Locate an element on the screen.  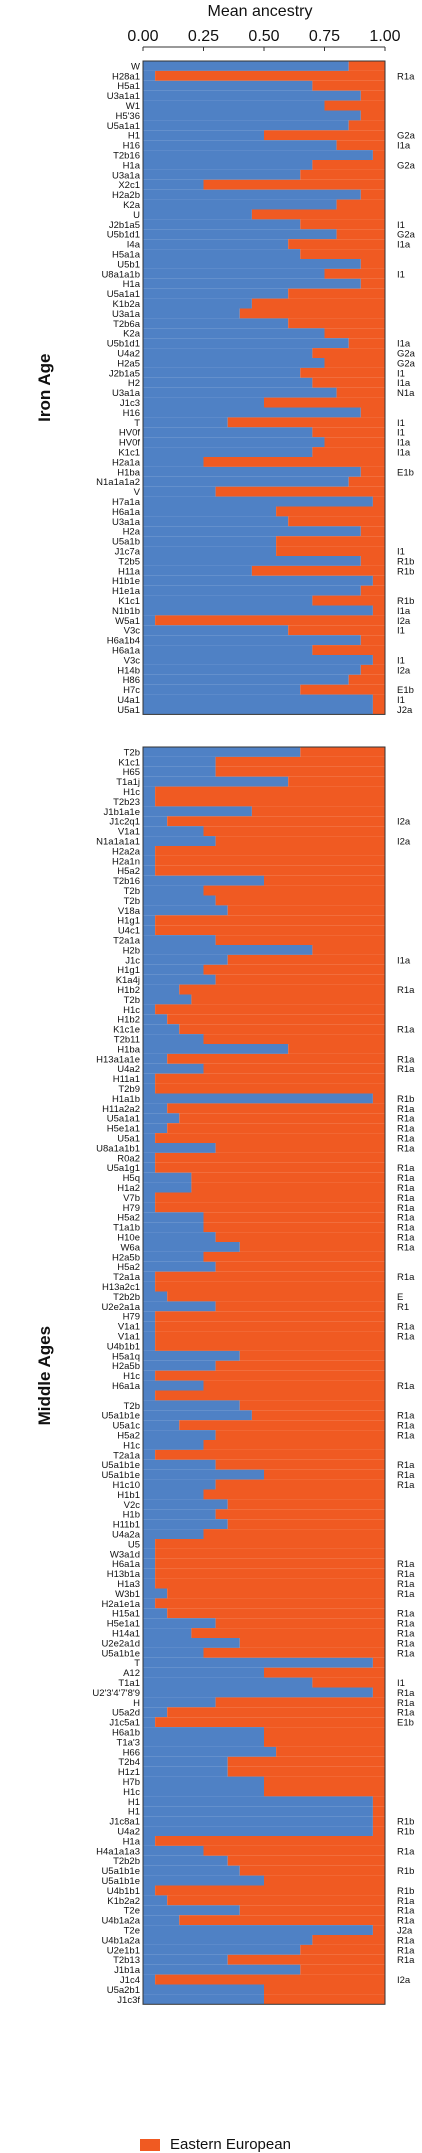
mt-haplogroup-label: H11a1 is located at coordinates (126, 1079).